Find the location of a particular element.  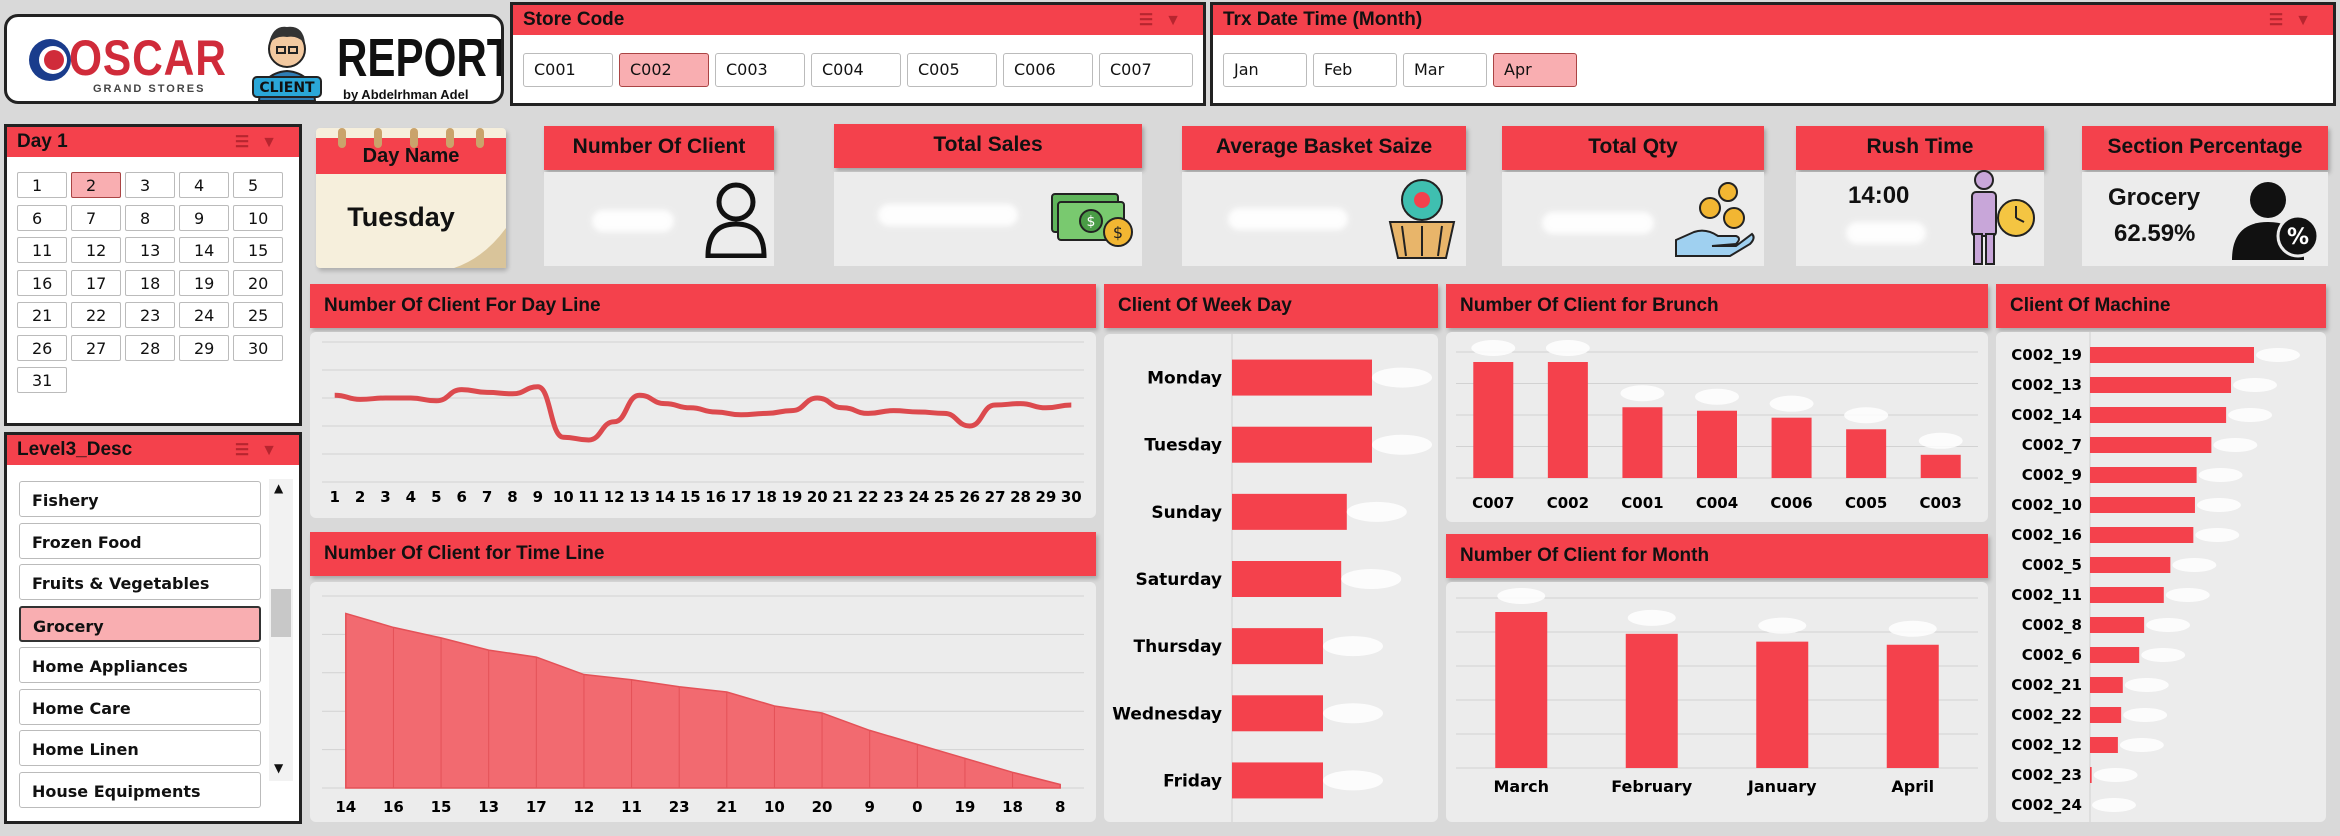

day-option: 30 is located at coordinates (258, 347).